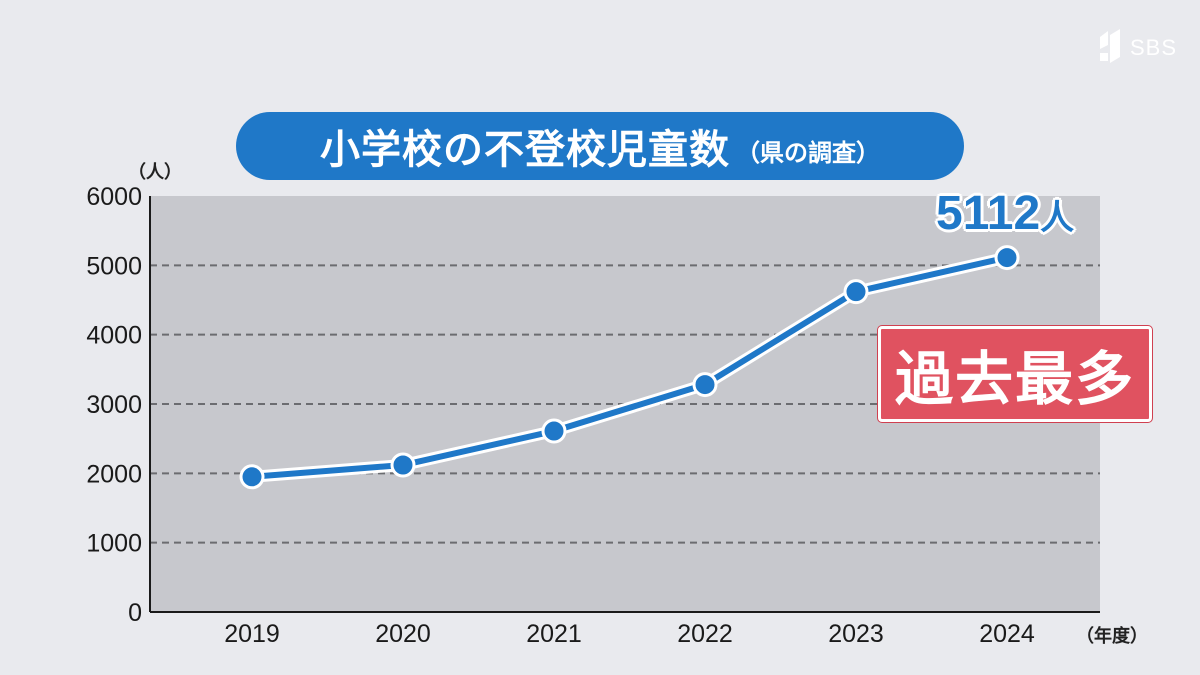 The image size is (1200, 675). Describe the element at coordinates (114, 266) in the screenshot. I see `y-tick-label: 5000` at that location.